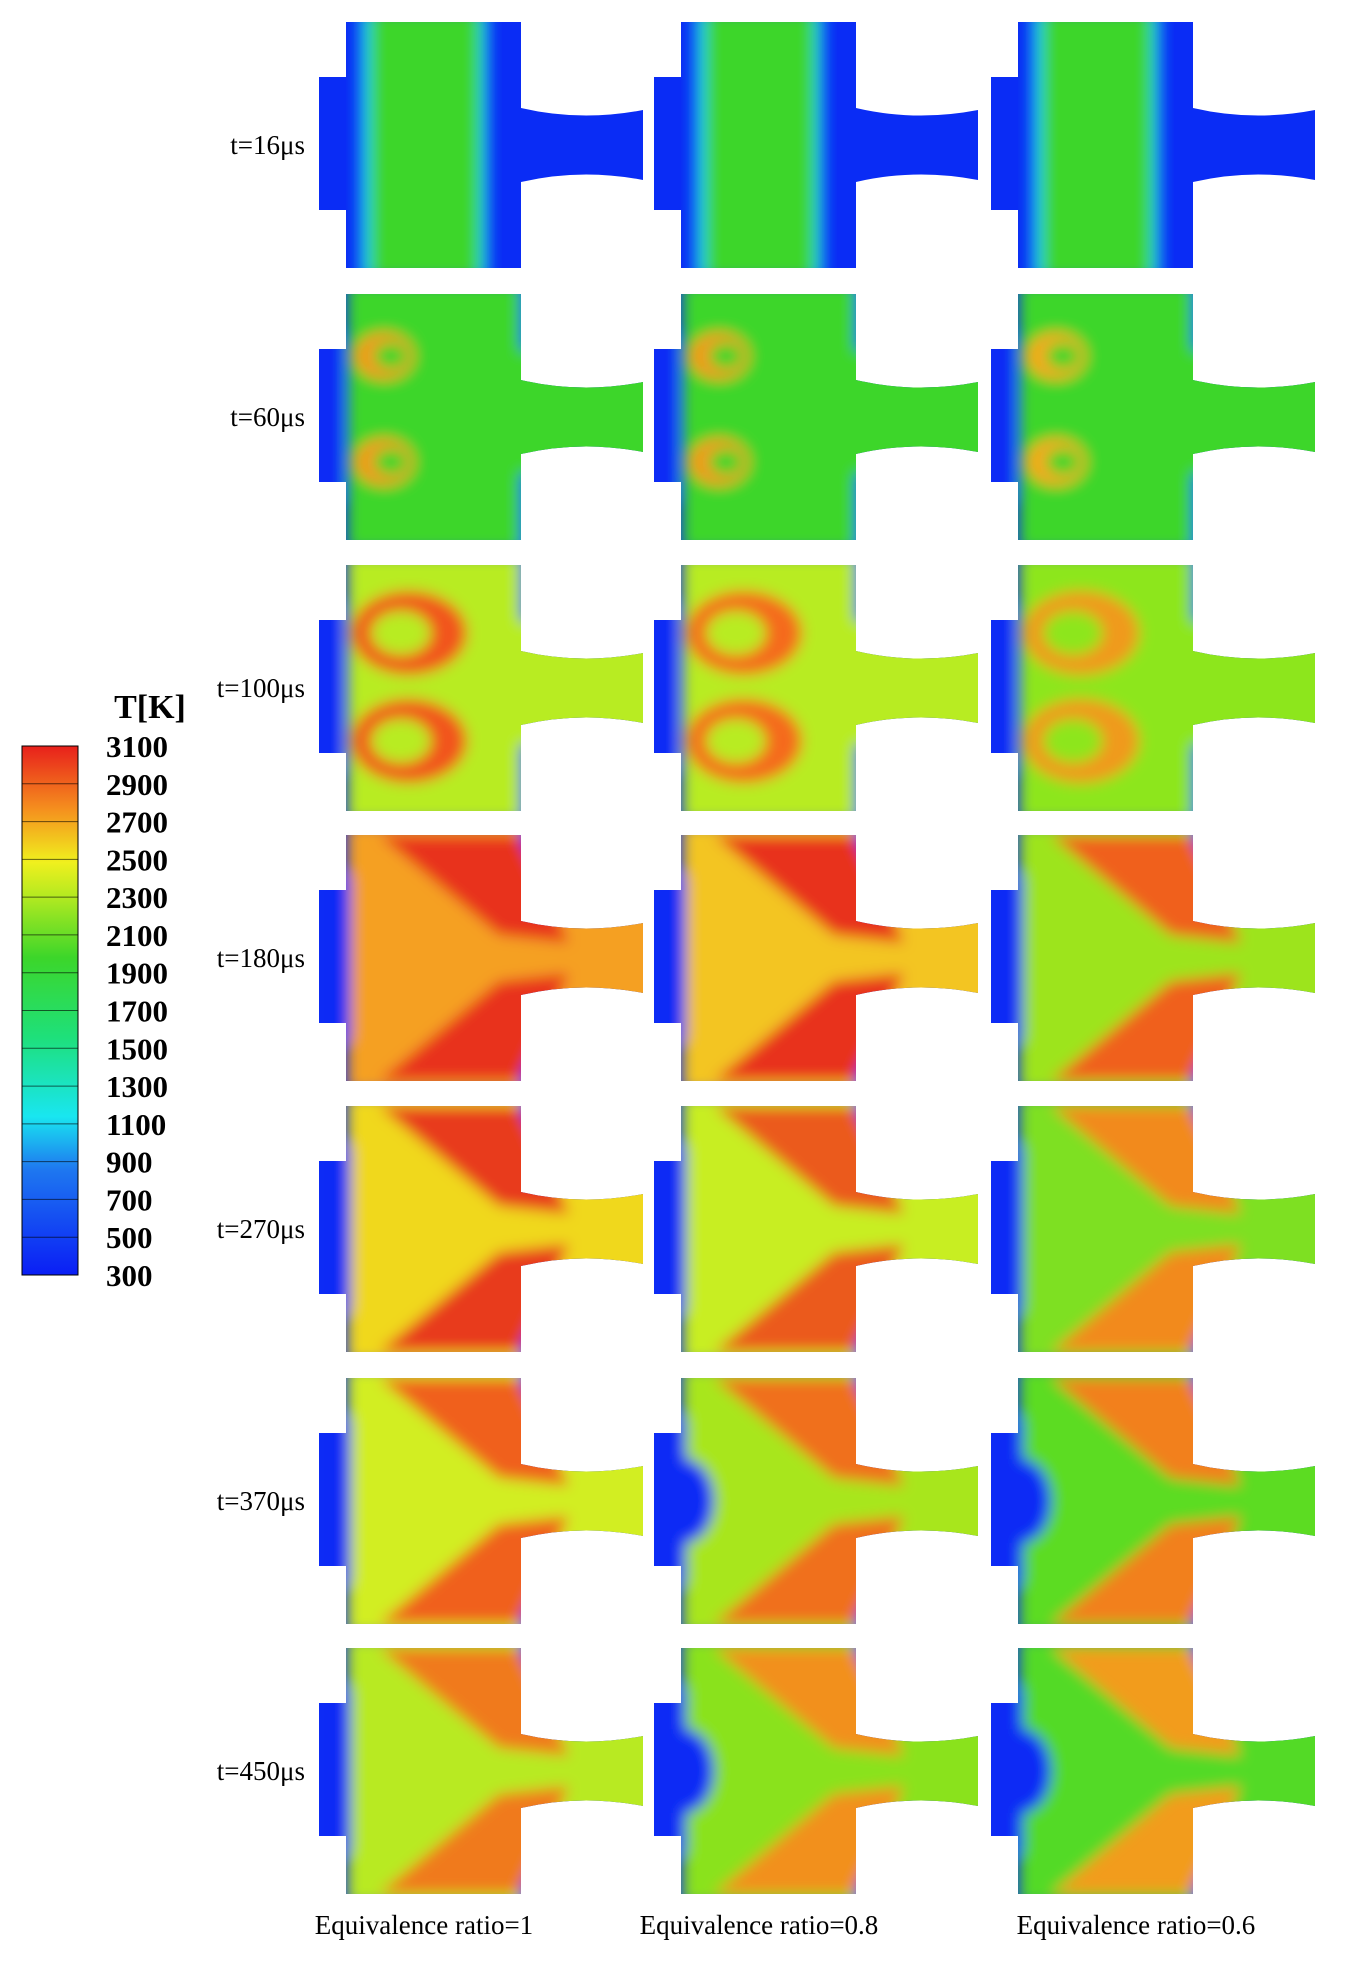  I want to click on row-label: t=370μs, so click(261, 1501).